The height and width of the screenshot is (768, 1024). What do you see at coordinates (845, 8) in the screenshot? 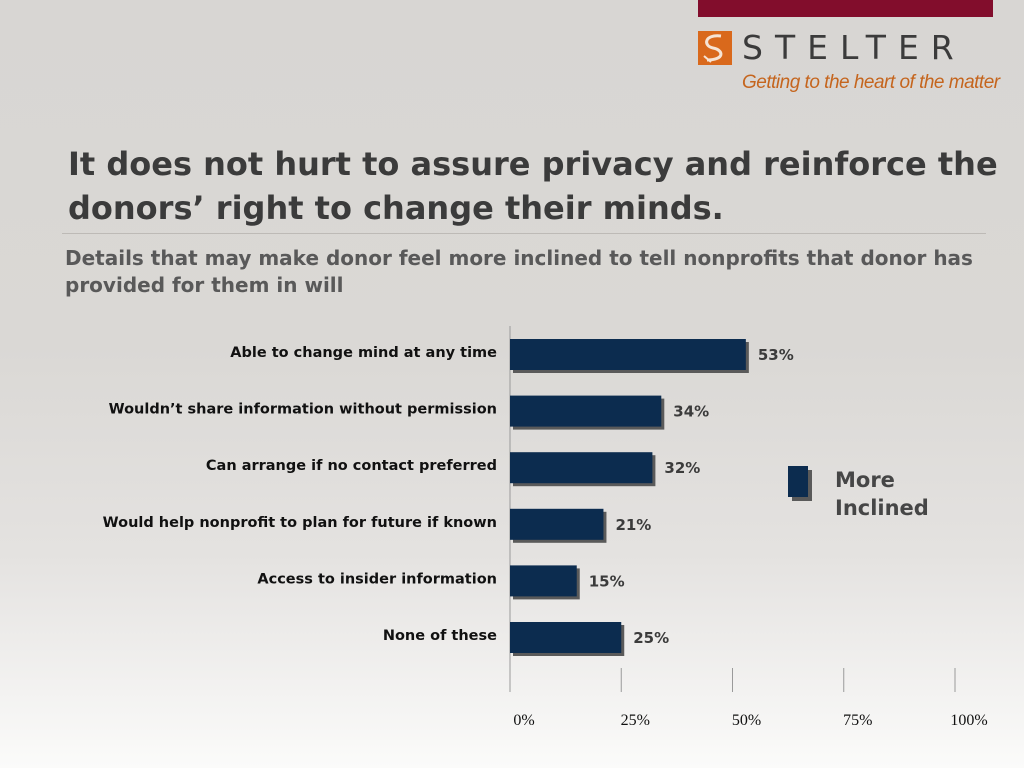
I see `brand-color-bar` at bounding box center [845, 8].